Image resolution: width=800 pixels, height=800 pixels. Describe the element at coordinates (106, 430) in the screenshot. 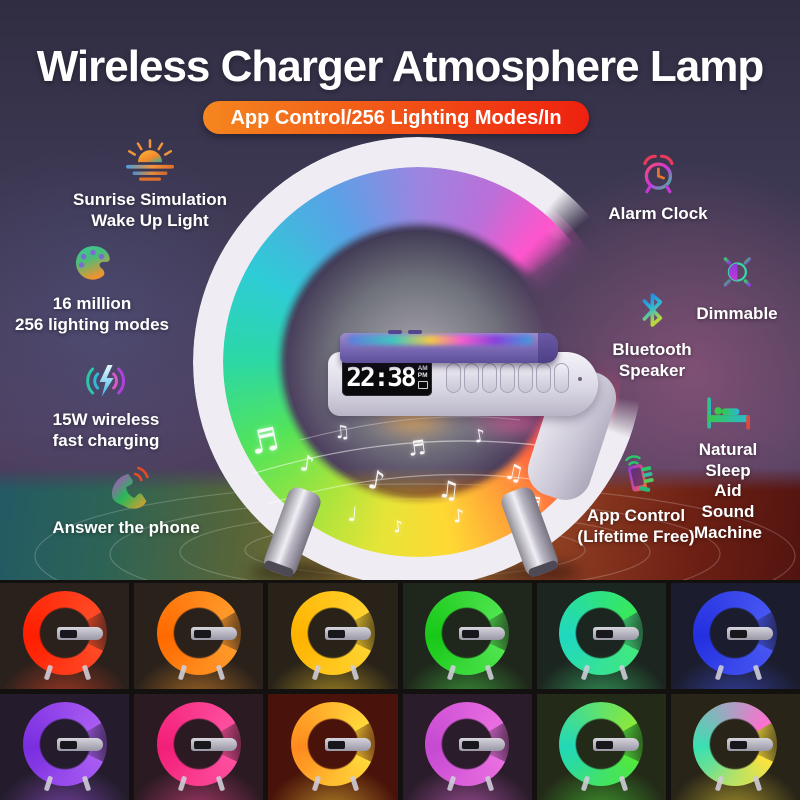

I see `feature-label: 15W wireless fast charging` at that location.